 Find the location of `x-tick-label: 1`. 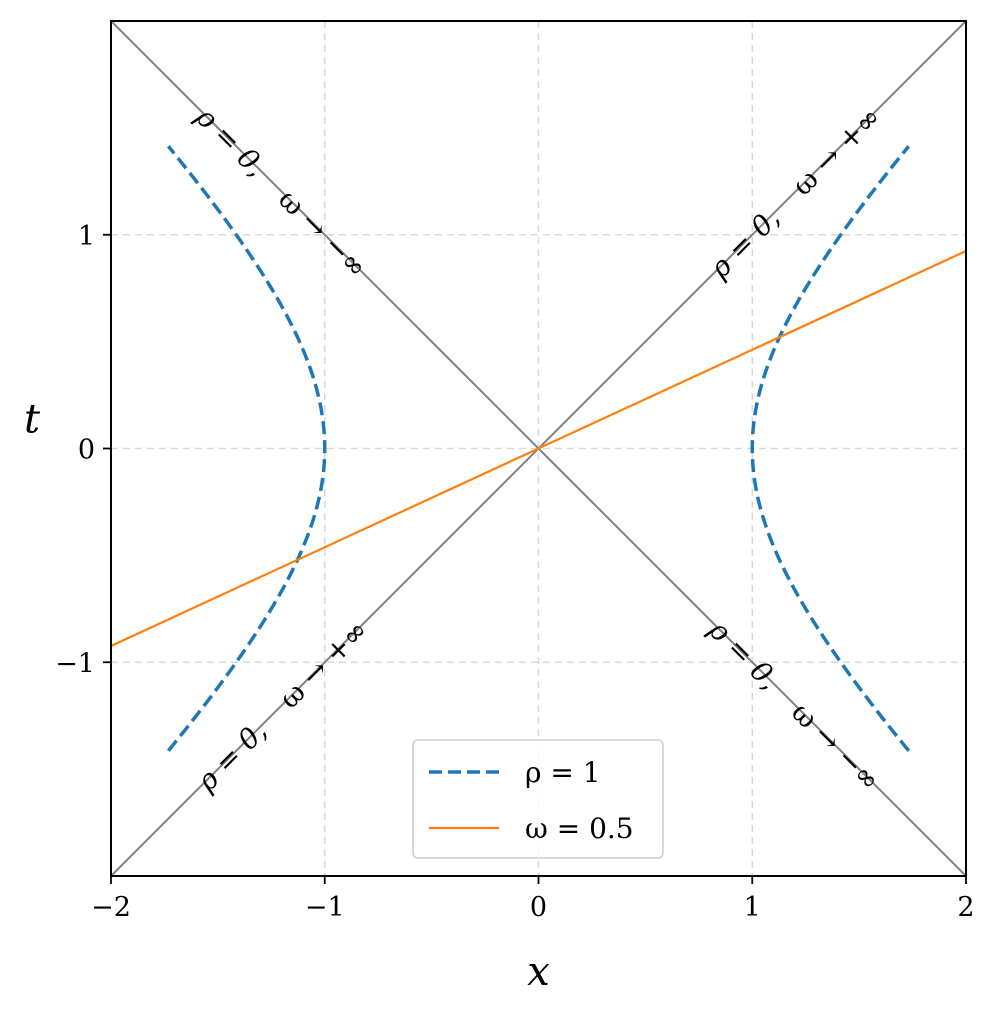

x-tick-label: 1 is located at coordinates (752, 907).